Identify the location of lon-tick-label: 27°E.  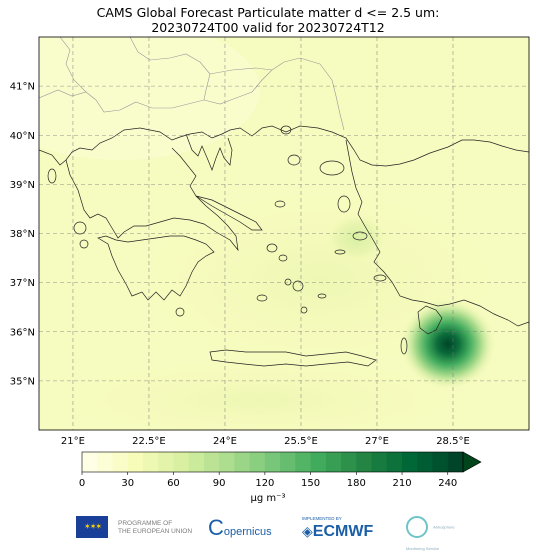
(377, 441).